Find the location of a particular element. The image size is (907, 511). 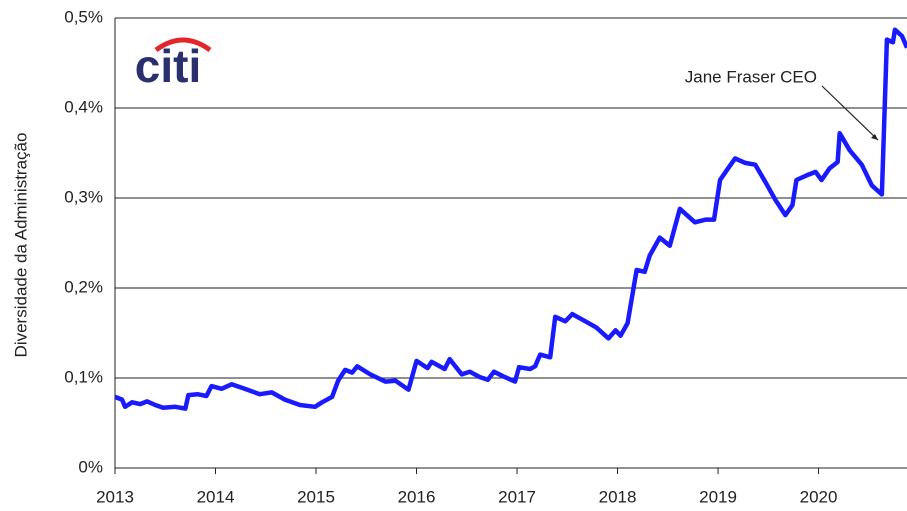

x-tick-label: 2016 is located at coordinates (417, 496).